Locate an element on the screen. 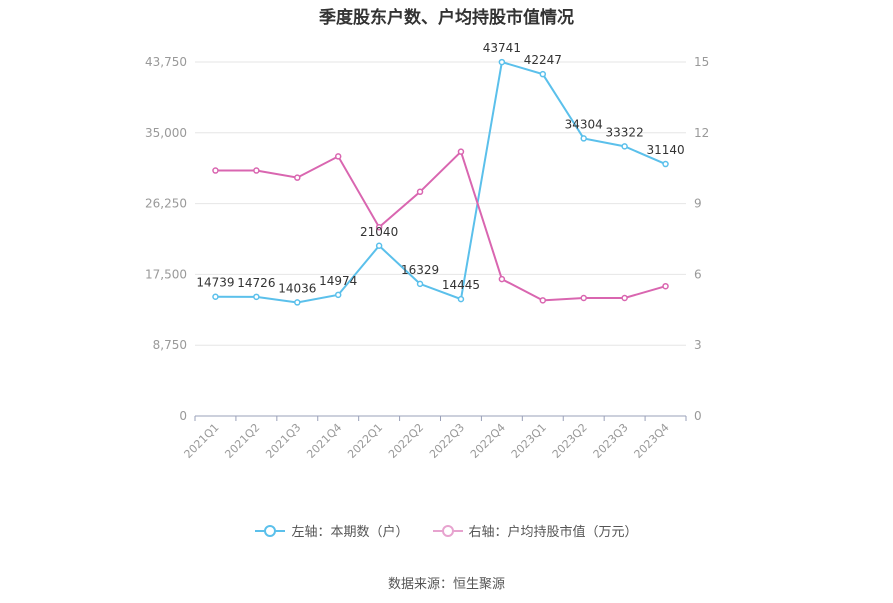 This screenshot has height=603, width=893. data-label: 42247 is located at coordinates (543, 60).